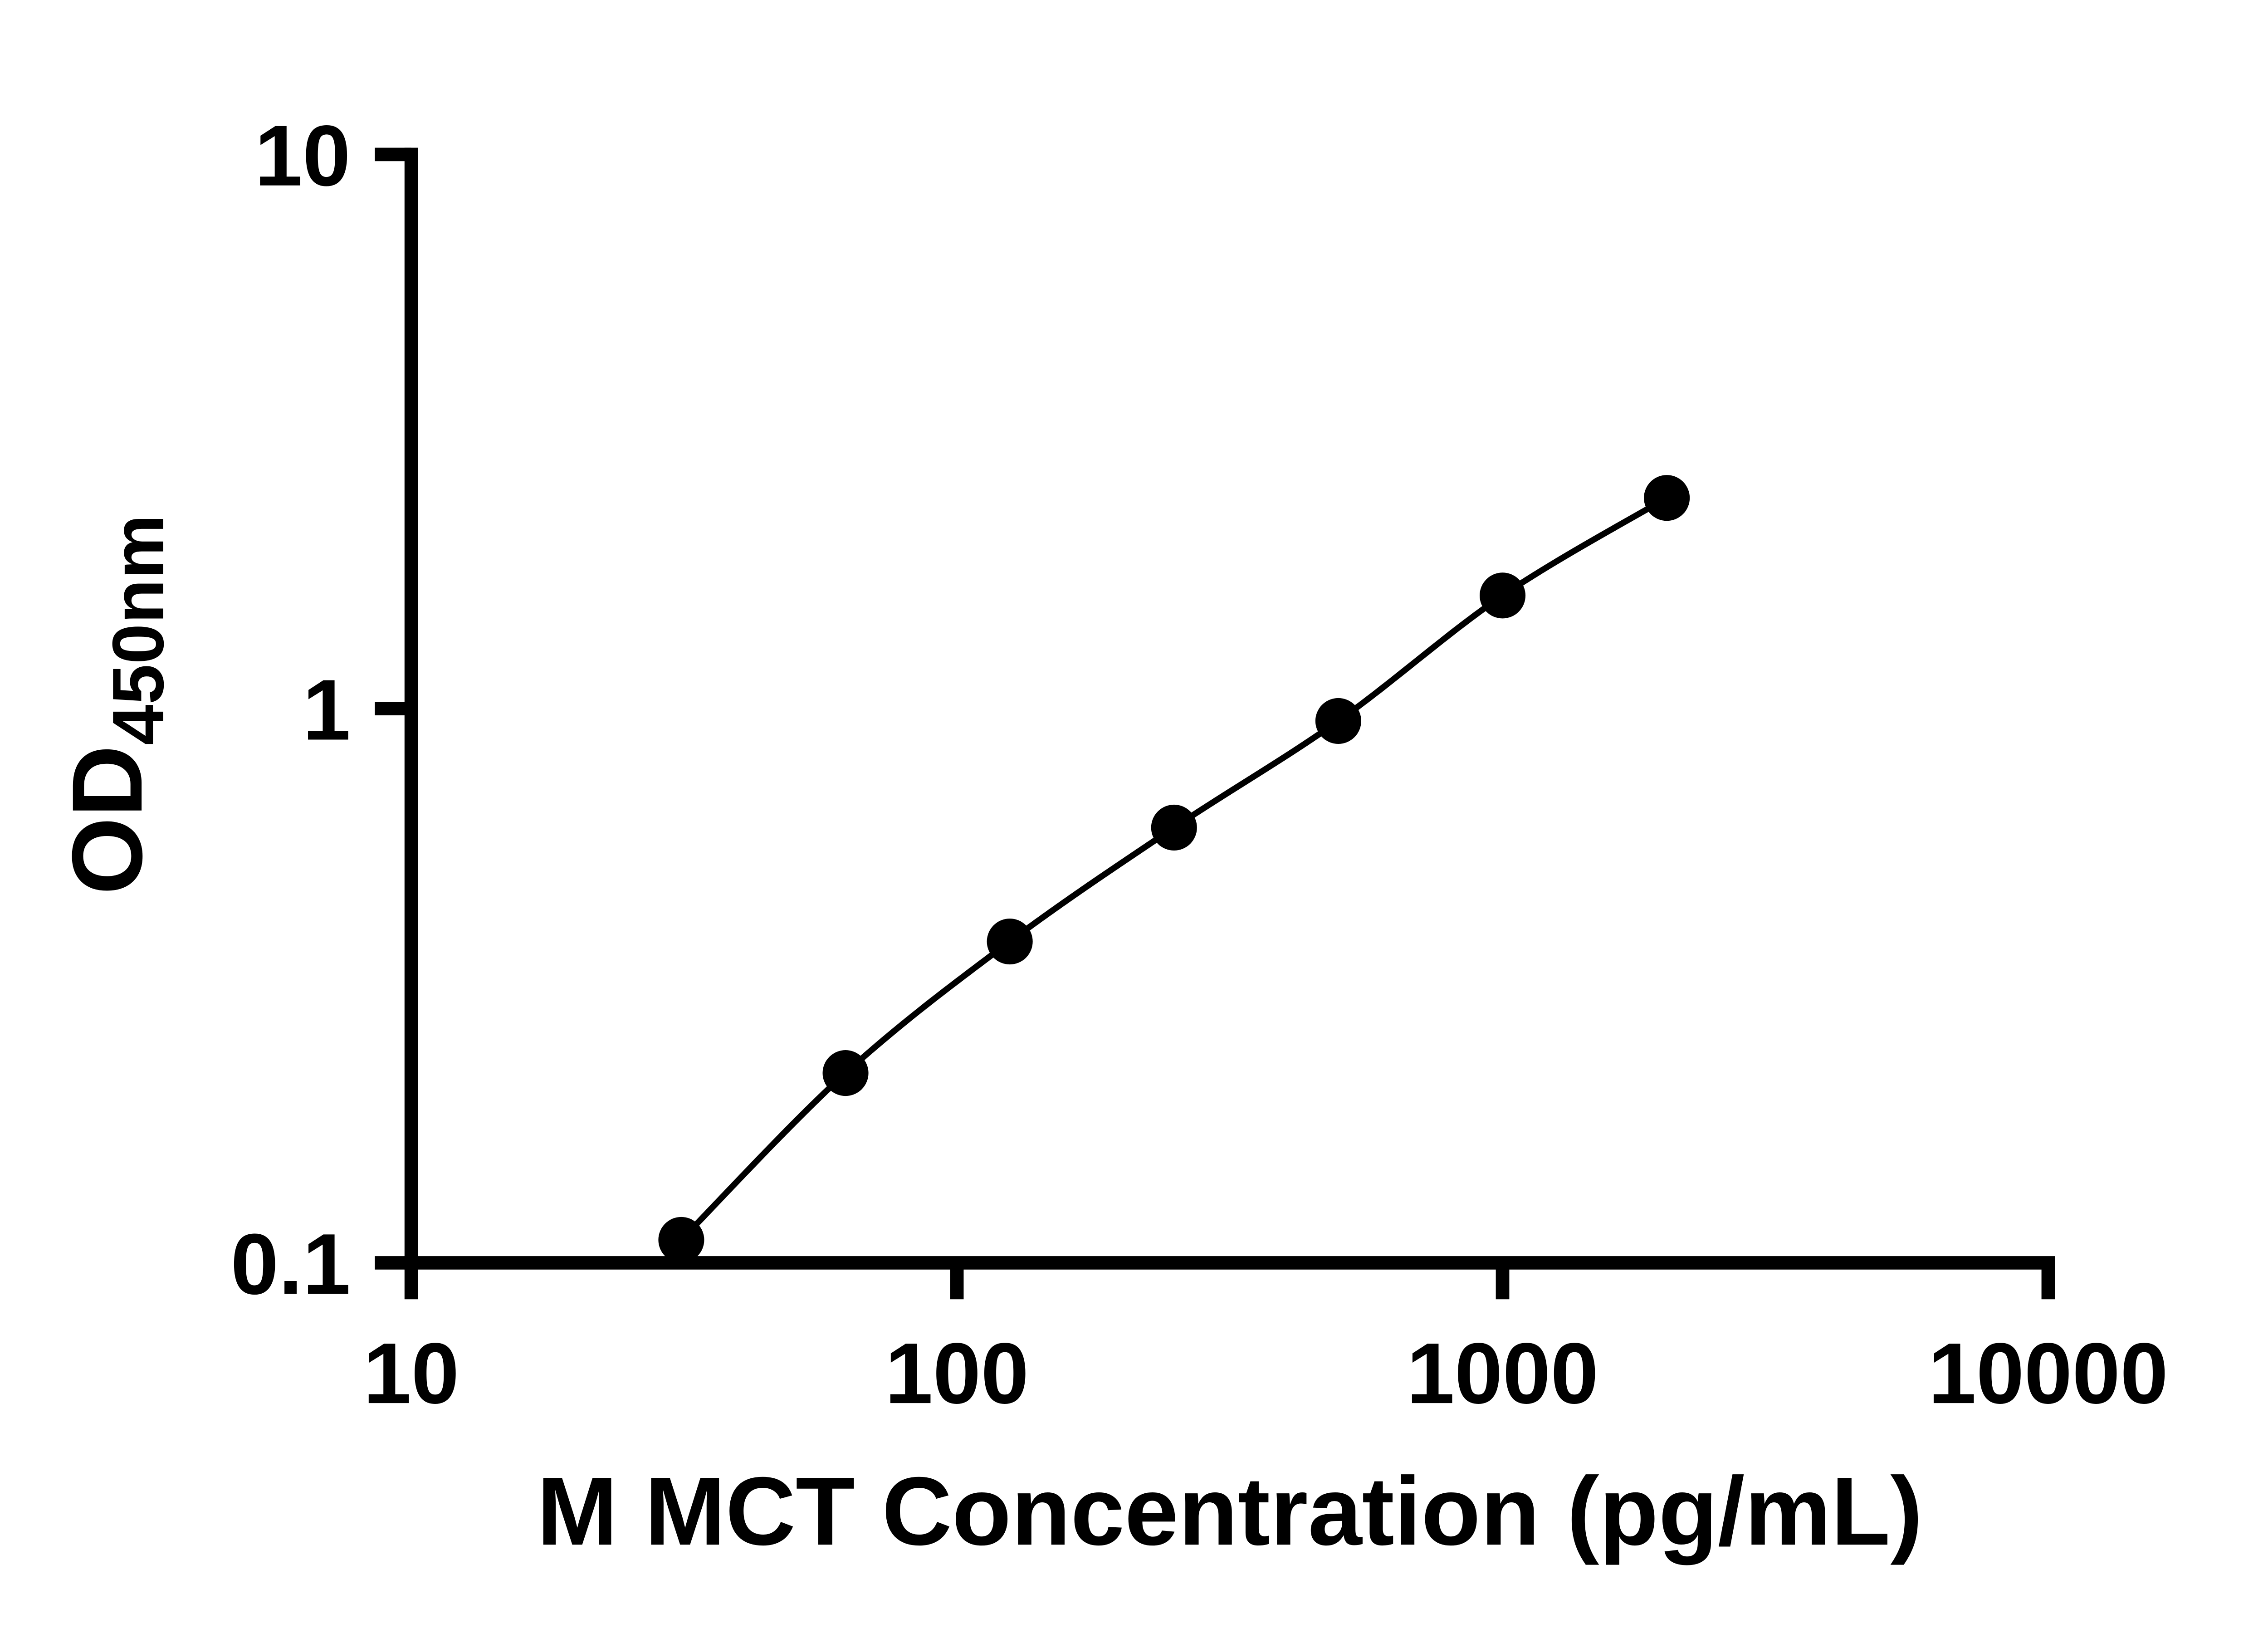 This screenshot has height=1633, width=2268. Describe the element at coordinates (957, 1373) in the screenshot. I see `x-tick-label: 100` at that location.